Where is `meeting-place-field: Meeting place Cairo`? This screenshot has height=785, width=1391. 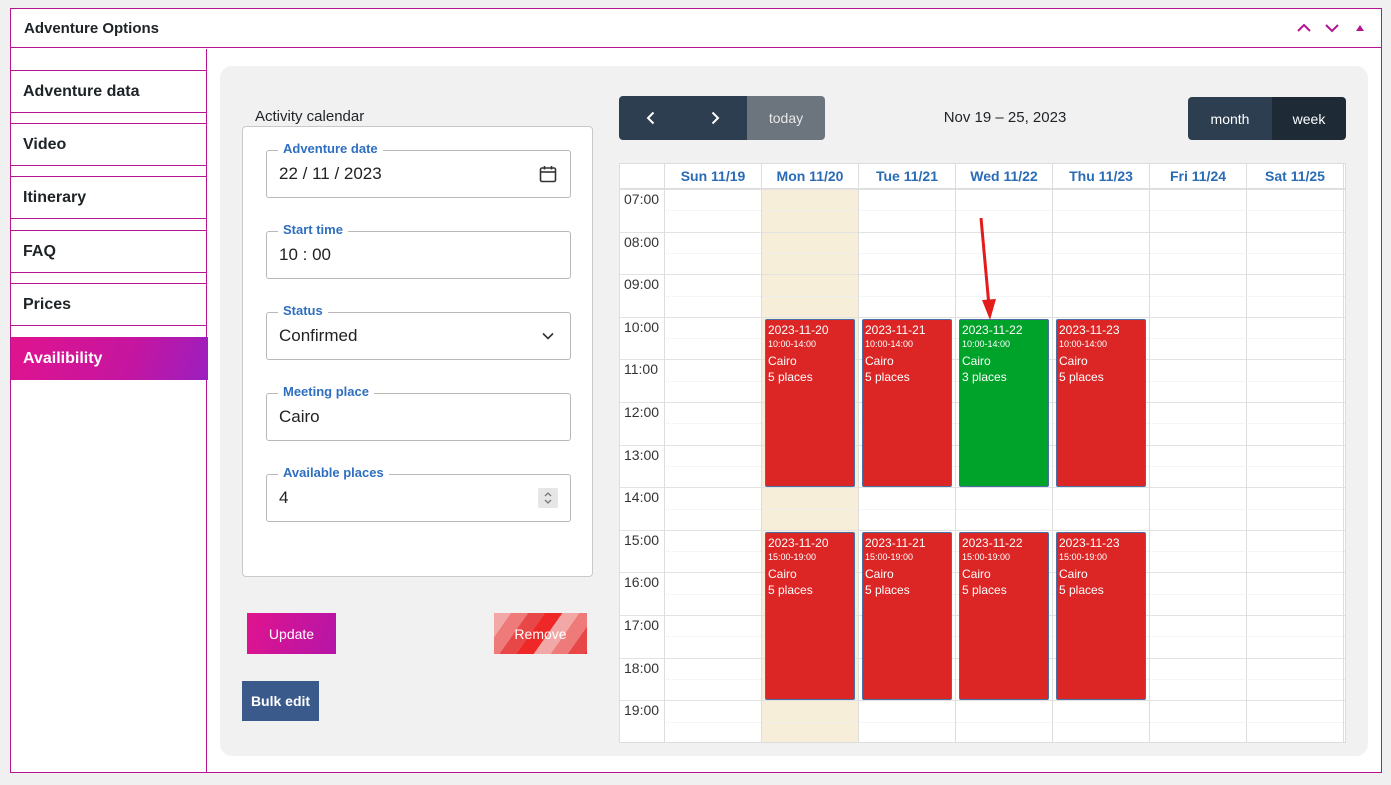 meeting-place-field: Meeting place Cairo is located at coordinates (418, 412).